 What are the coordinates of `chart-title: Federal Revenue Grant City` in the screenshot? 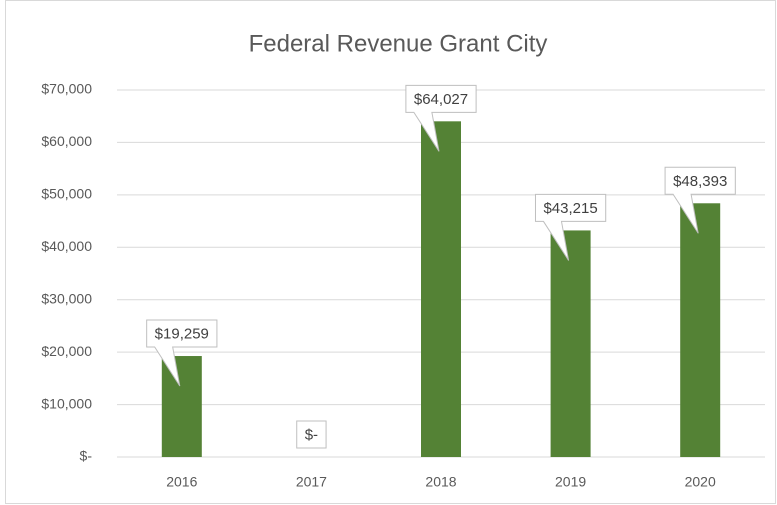 It's located at (398, 43).